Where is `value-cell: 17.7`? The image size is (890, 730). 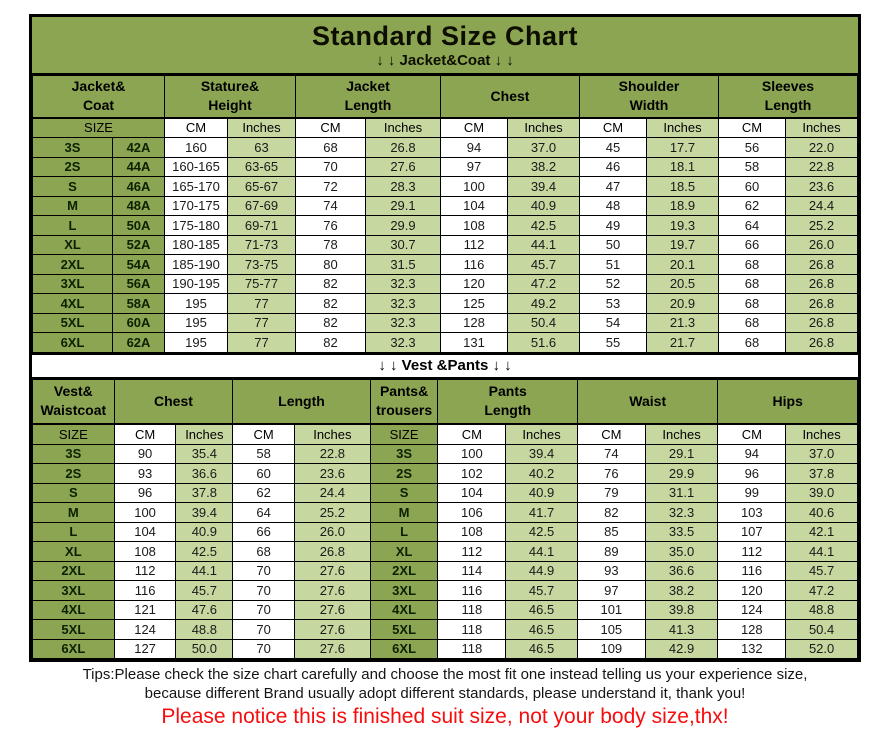
value-cell: 17.7 is located at coordinates (682, 147).